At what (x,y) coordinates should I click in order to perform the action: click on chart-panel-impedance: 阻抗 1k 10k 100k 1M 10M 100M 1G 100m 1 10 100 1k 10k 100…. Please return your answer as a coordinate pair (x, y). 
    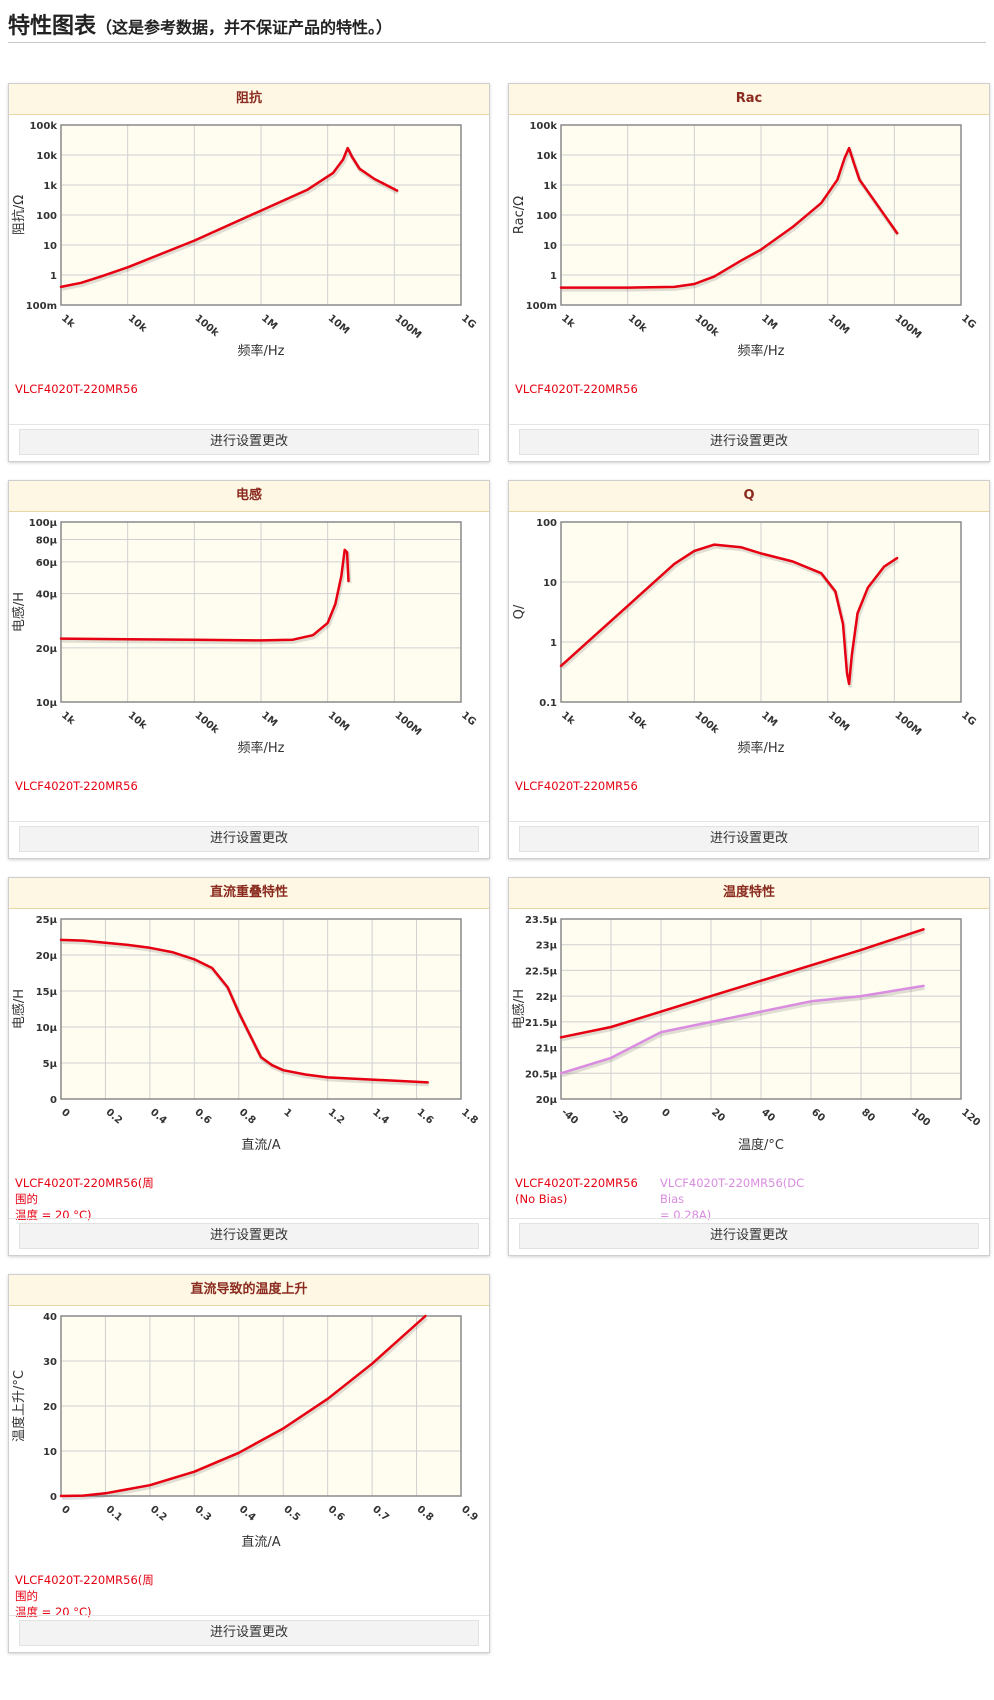
    Looking at the image, I should click on (249, 272).